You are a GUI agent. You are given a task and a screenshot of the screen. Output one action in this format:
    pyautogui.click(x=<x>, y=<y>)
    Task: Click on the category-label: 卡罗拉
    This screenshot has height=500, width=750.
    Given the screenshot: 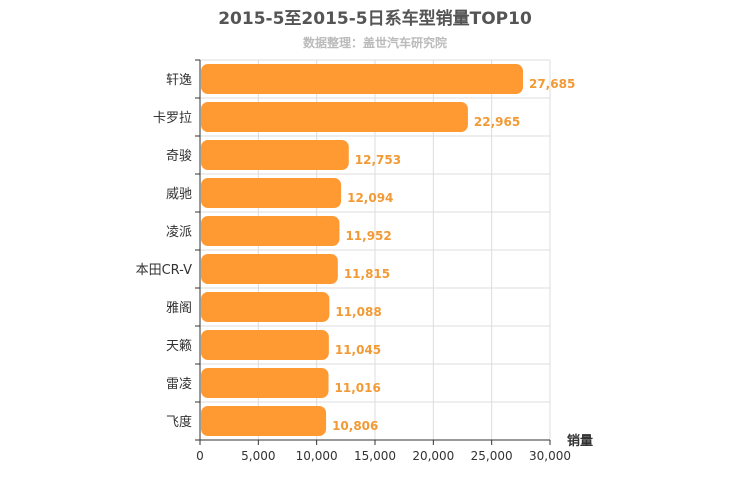 What is the action you would take?
    pyautogui.click(x=172, y=118)
    